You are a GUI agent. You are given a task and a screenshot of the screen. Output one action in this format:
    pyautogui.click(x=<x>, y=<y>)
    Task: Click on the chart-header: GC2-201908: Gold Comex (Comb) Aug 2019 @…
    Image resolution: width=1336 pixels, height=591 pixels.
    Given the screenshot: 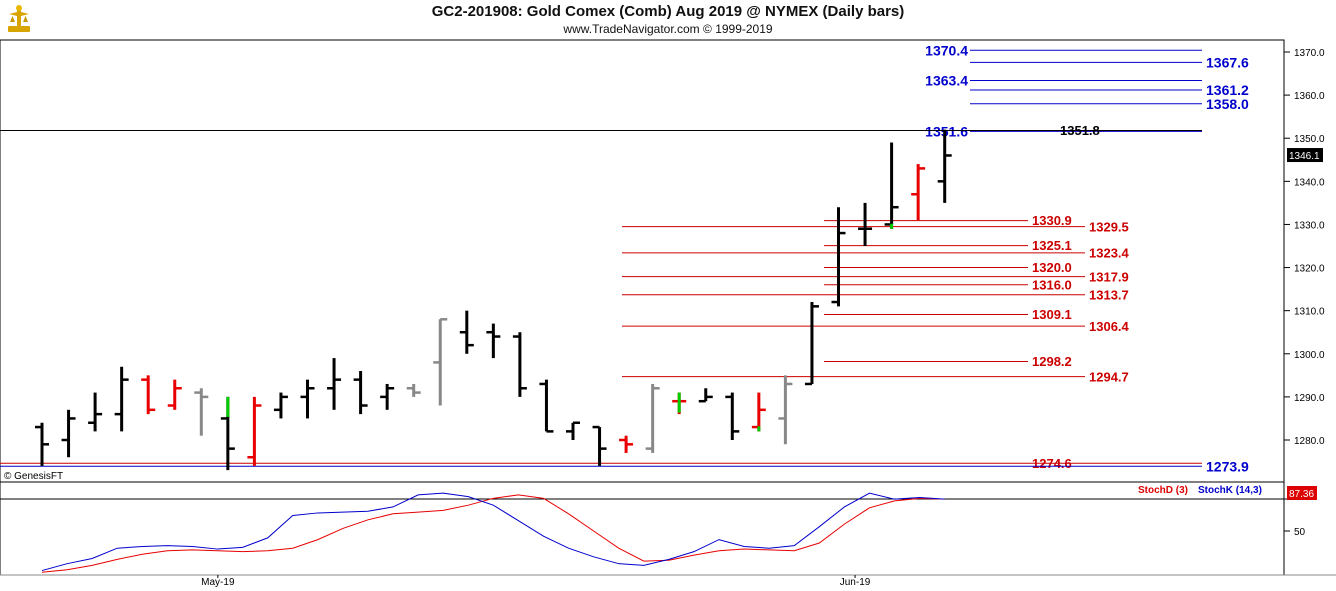 What is the action you would take?
    pyautogui.click(x=668, y=20)
    